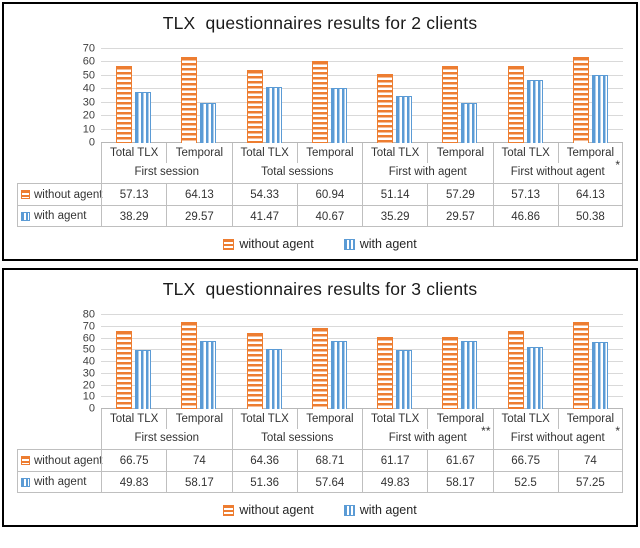 The height and width of the screenshot is (548, 640). Describe the element at coordinates (134, 482) in the screenshot. I see `value-cell: 49.83` at that location.